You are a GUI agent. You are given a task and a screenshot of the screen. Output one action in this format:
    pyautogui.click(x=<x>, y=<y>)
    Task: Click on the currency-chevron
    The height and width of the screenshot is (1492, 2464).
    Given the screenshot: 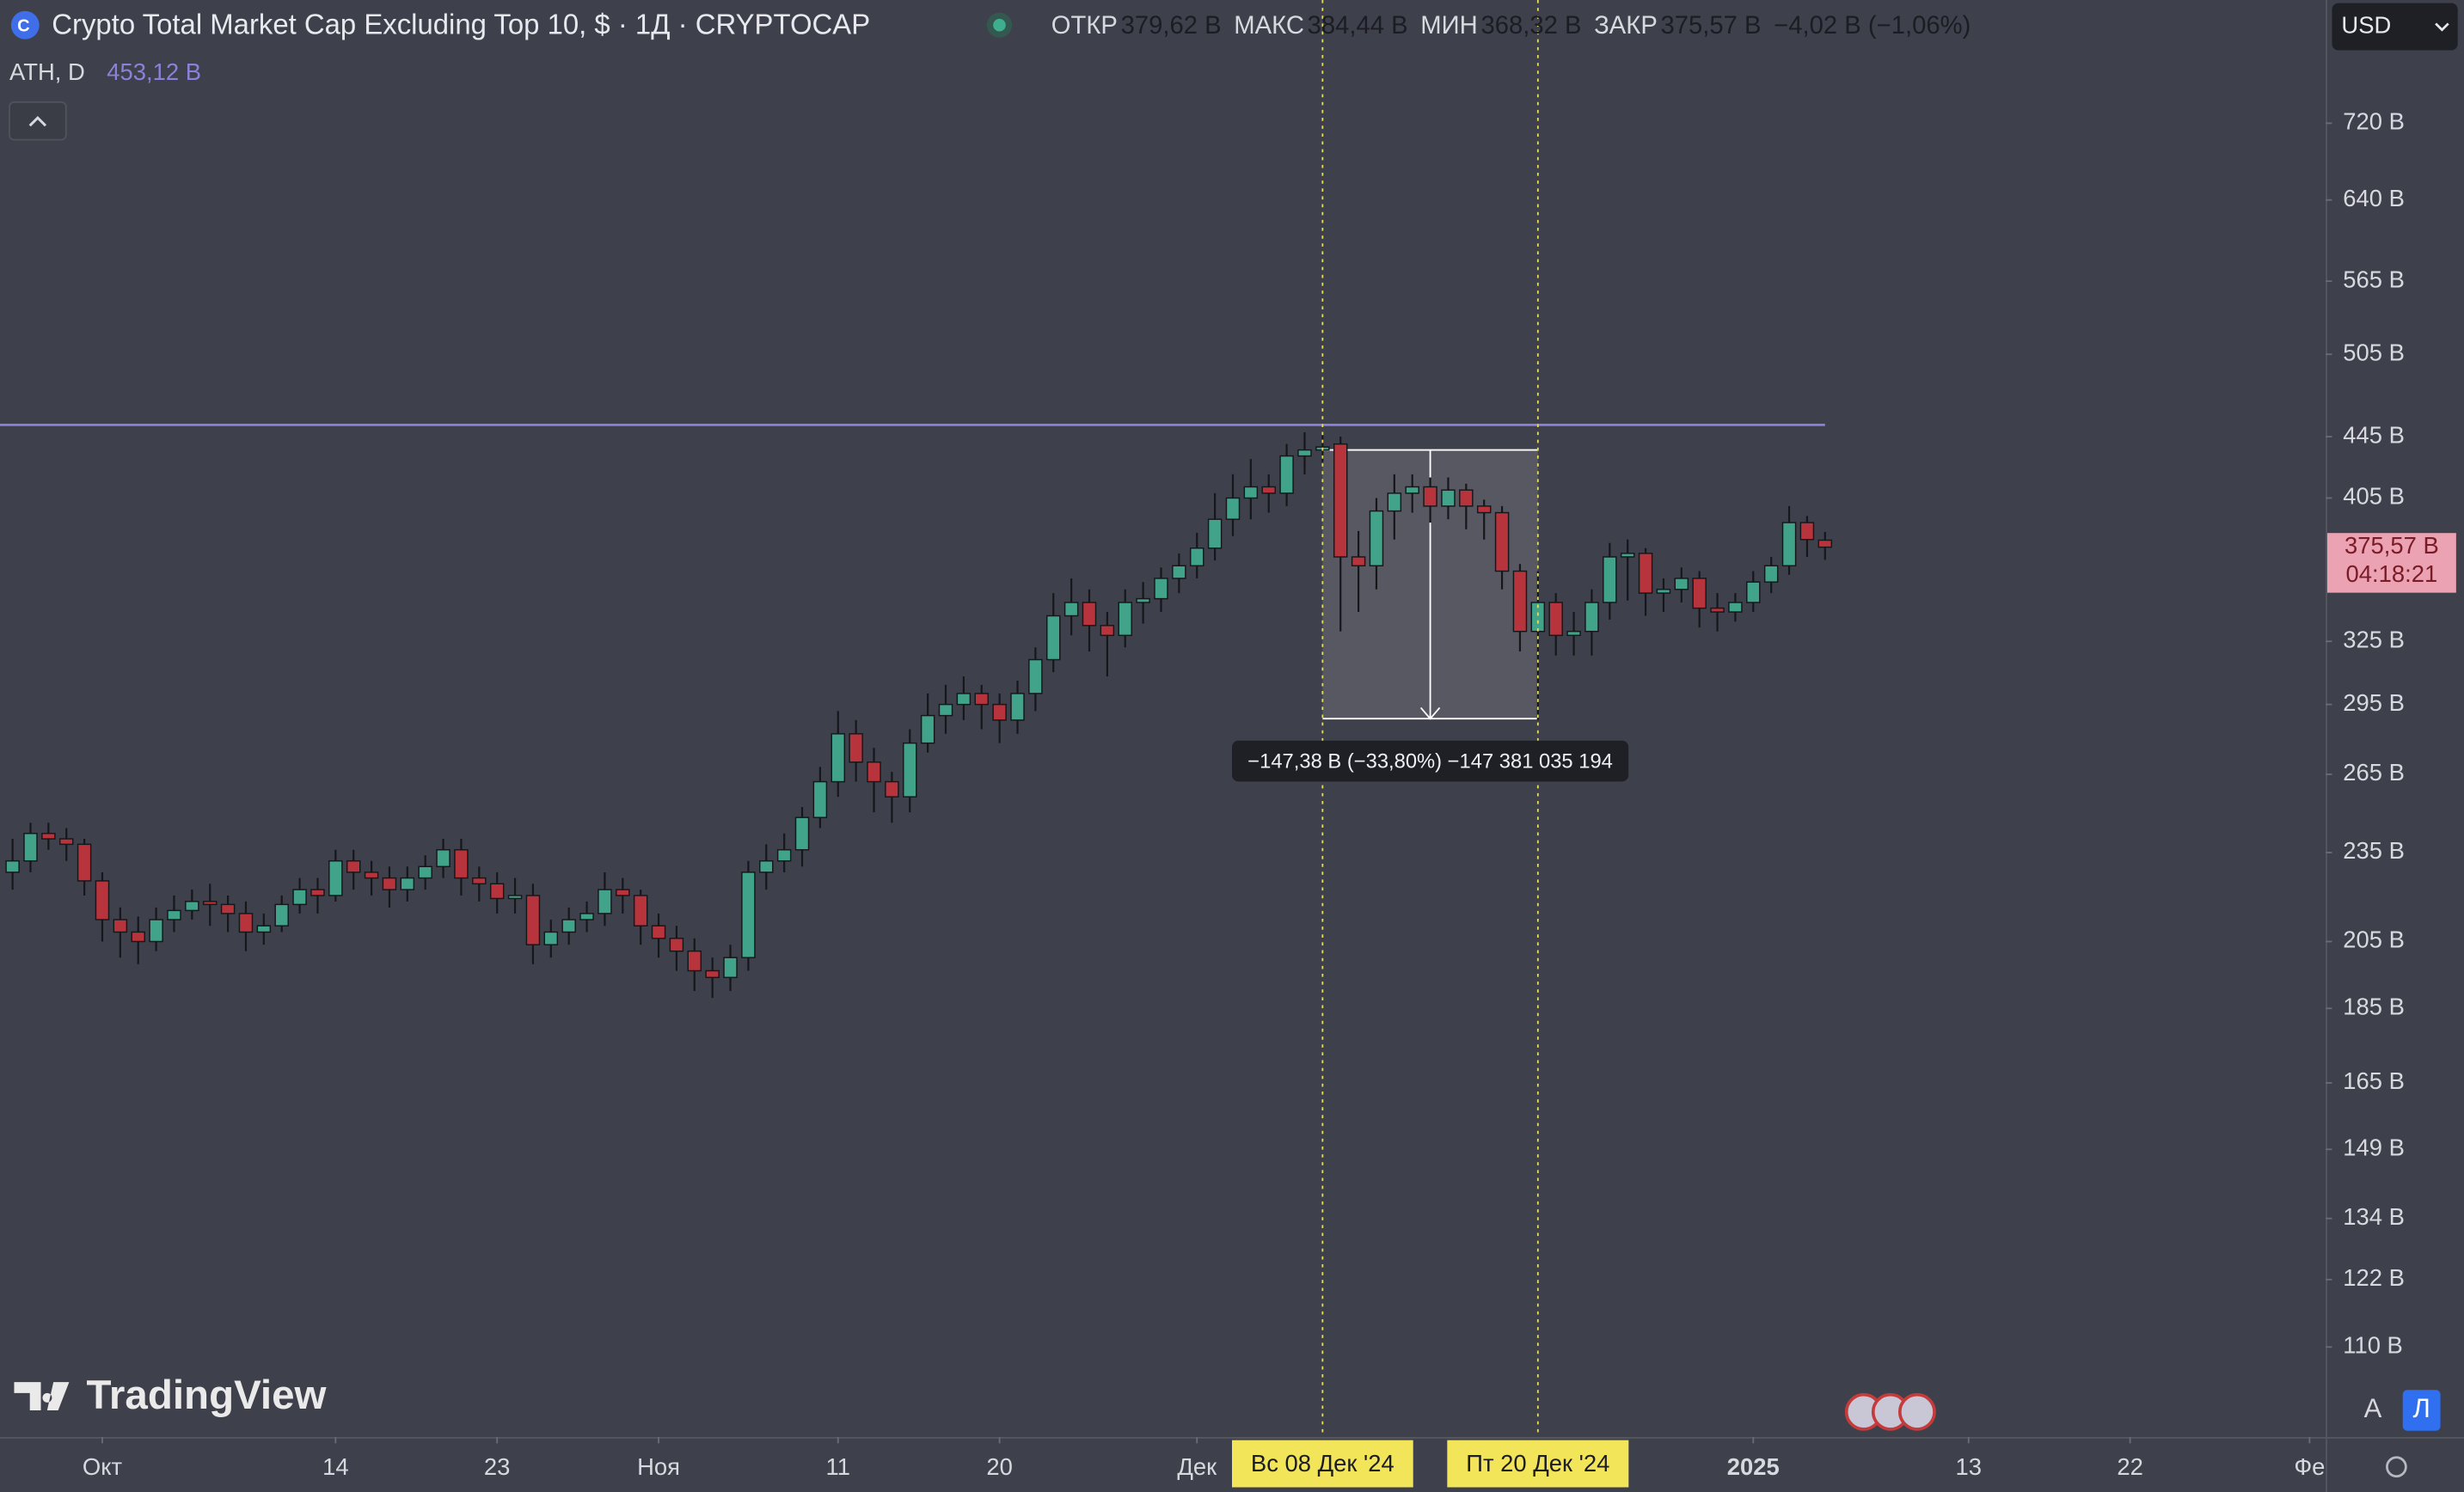 What is the action you would take?
    pyautogui.click(x=2442, y=27)
    